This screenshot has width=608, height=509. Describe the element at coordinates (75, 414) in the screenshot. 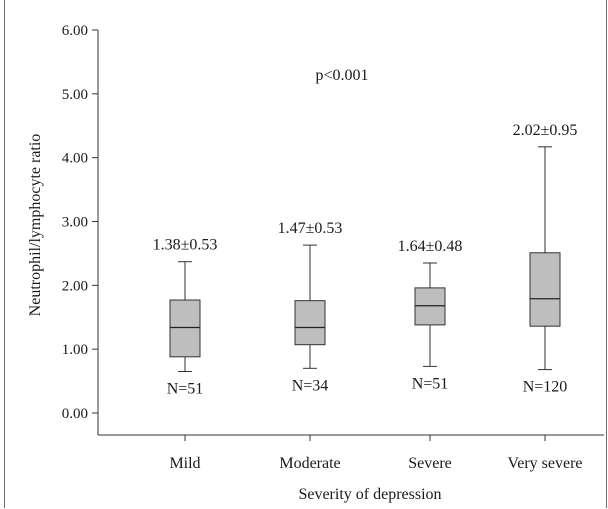

I see `y-tick-label: 0.00` at that location.